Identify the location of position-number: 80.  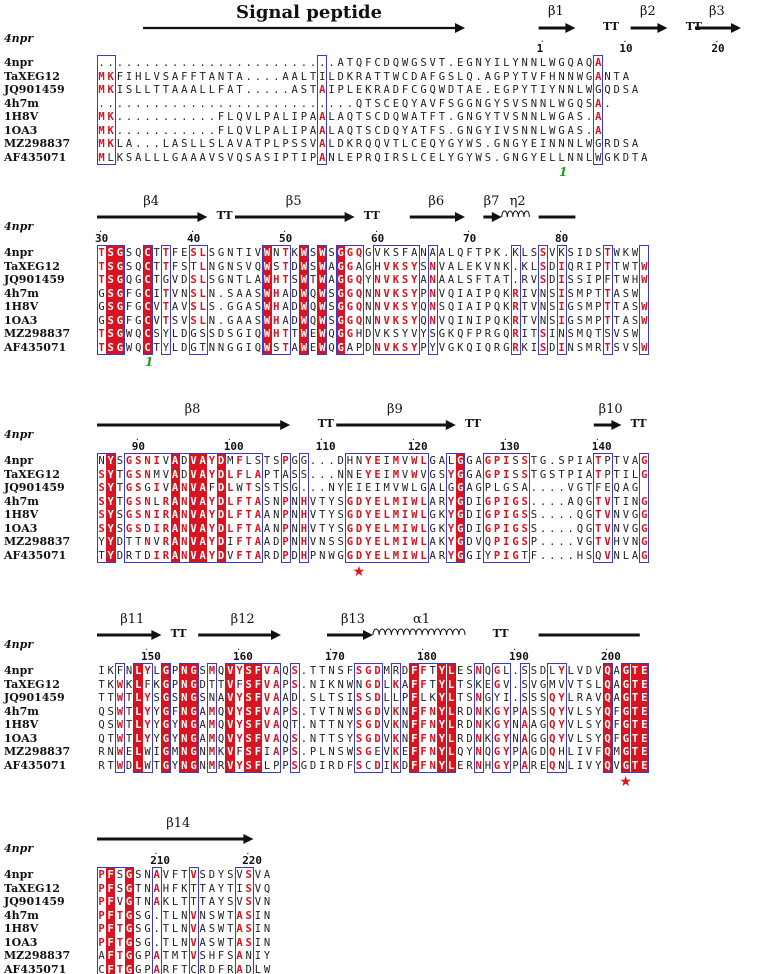
(562, 238).